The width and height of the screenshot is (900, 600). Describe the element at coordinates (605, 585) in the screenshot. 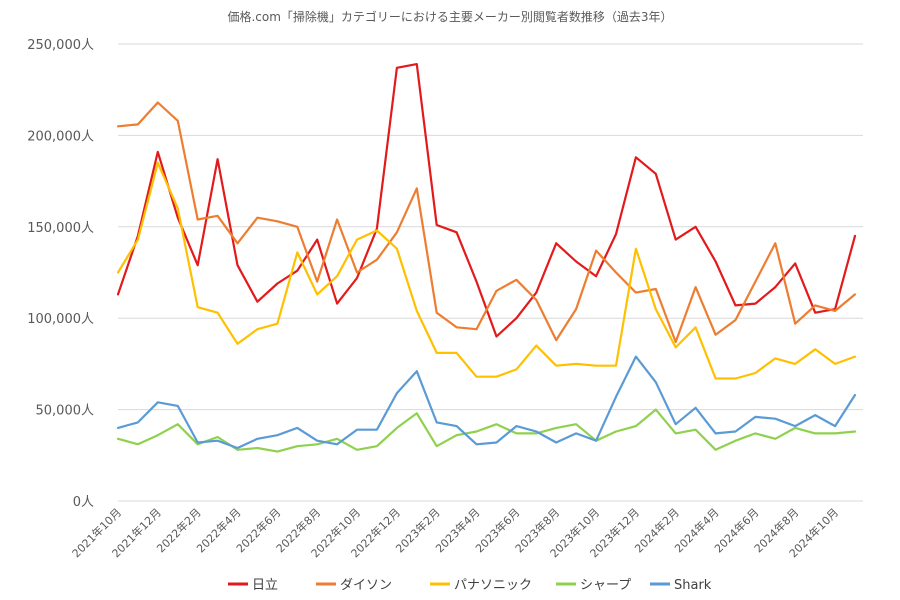

I see `legend-label: シャープ` at that location.